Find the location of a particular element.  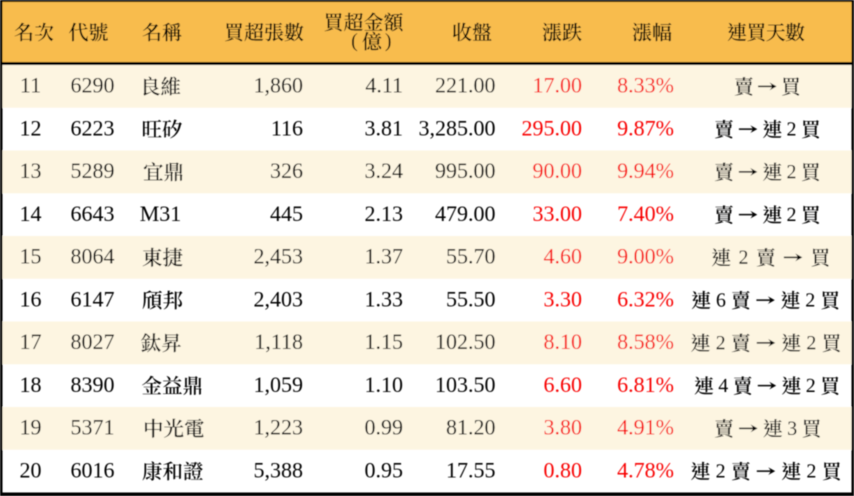

svg-text: 6.60 is located at coordinates (563, 384).